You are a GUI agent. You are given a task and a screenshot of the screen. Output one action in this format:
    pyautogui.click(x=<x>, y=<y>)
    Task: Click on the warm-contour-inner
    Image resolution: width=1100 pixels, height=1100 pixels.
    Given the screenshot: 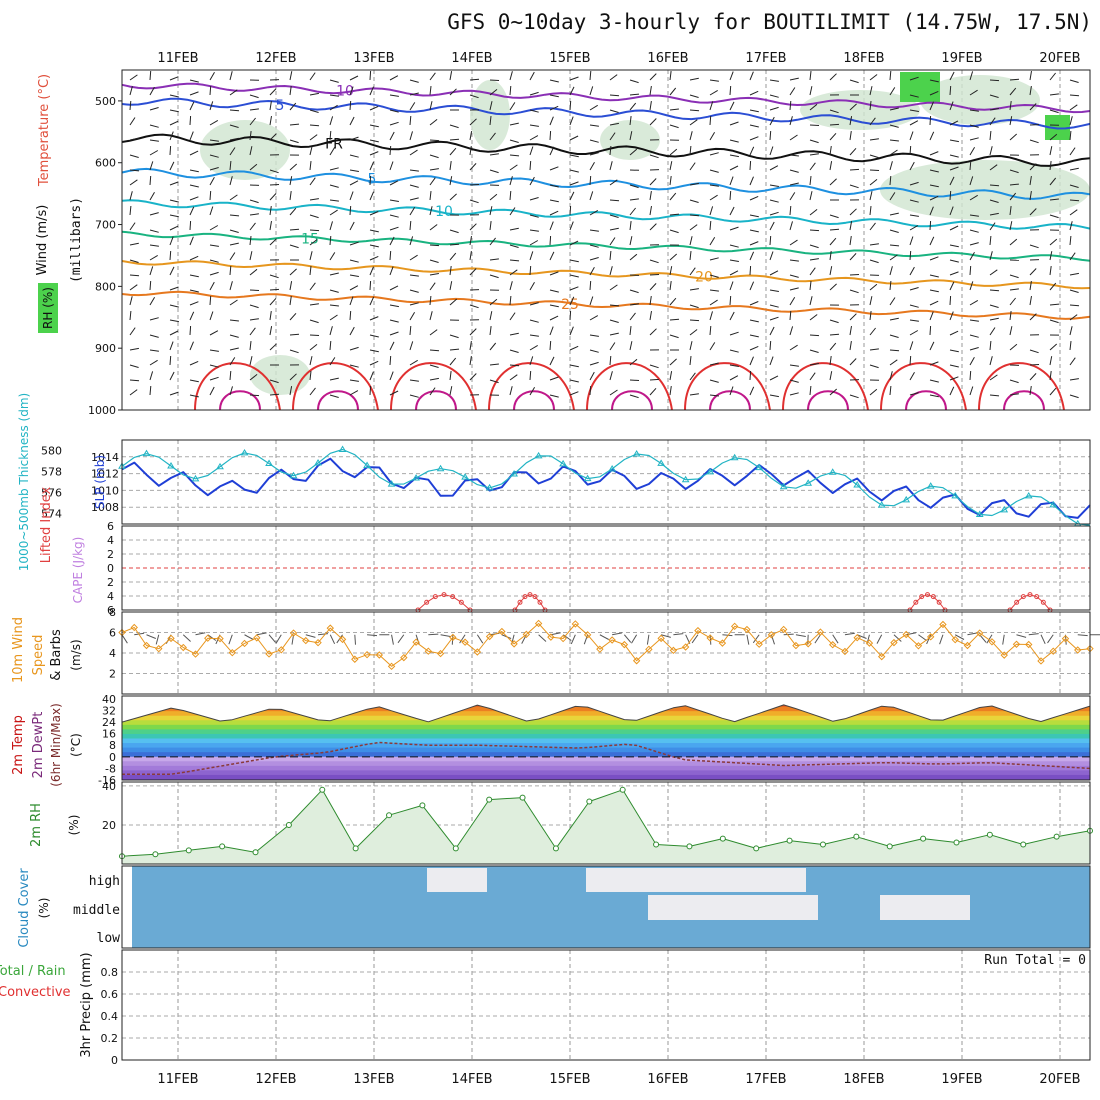 What is the action you would take?
    pyautogui.click(x=240, y=400)
    